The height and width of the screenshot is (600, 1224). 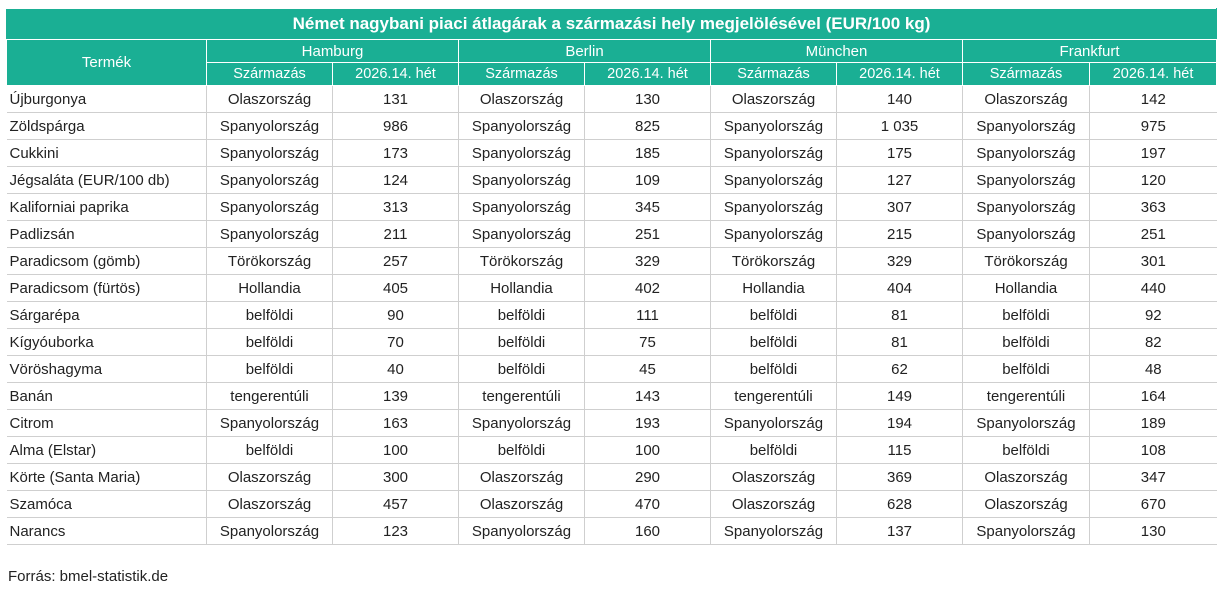 I want to click on price-cell: 160, so click(x=647, y=531).